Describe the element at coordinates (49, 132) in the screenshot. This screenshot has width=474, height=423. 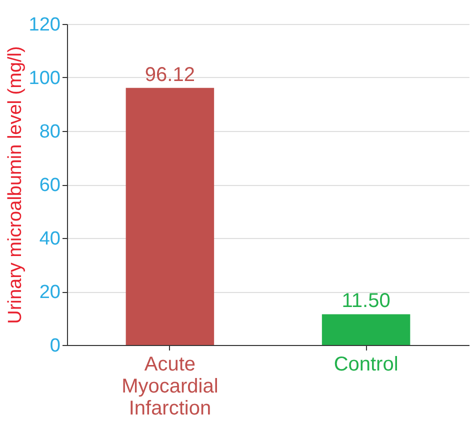
I see `y-tick-label: 80` at that location.